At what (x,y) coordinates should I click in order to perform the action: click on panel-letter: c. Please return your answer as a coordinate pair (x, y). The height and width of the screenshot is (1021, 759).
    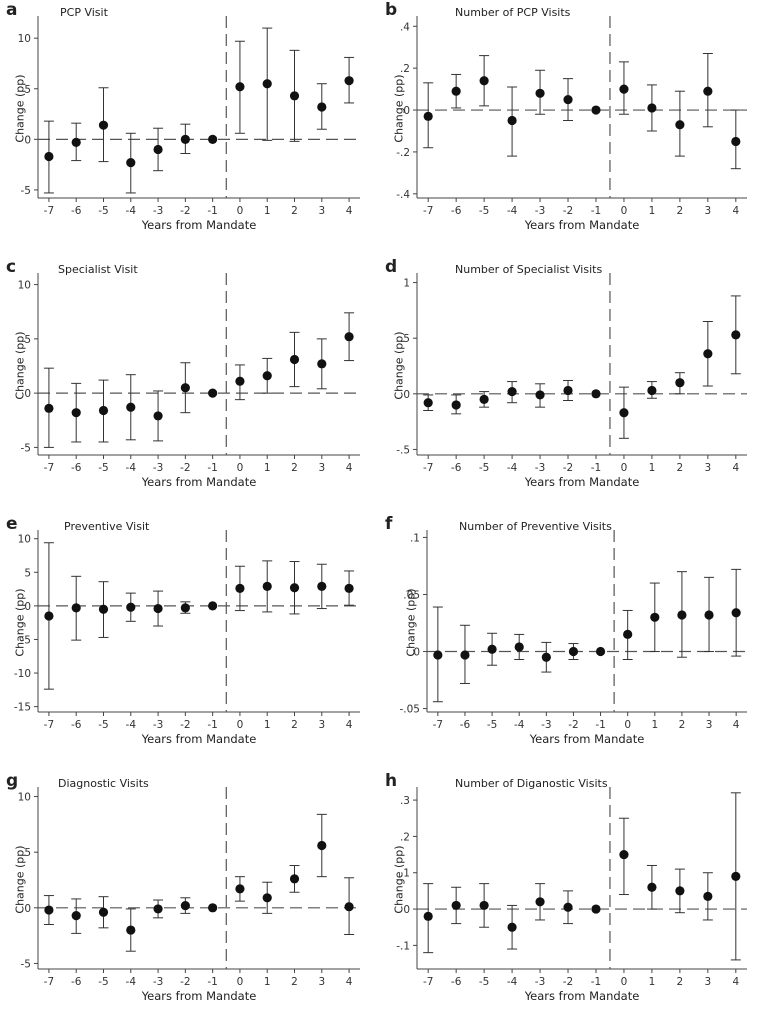
    Looking at the image, I should click on (11, 267).